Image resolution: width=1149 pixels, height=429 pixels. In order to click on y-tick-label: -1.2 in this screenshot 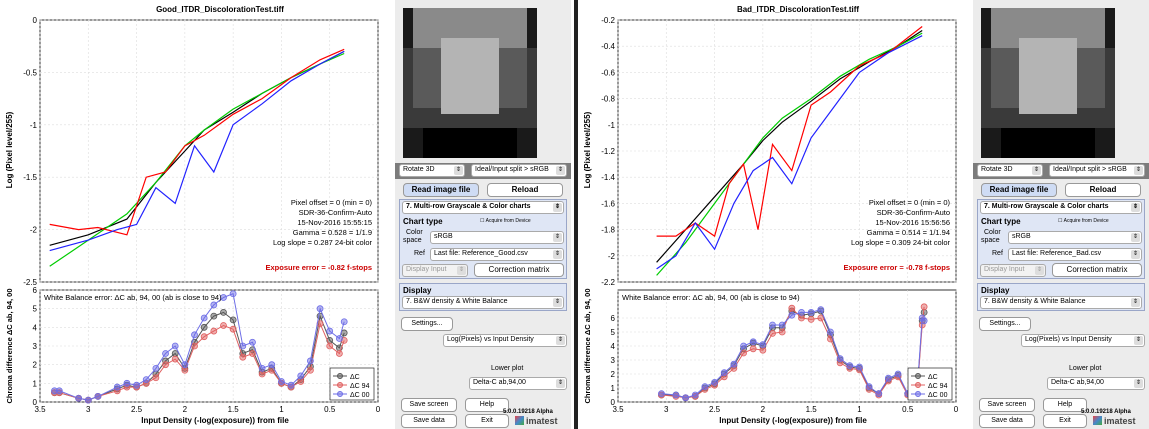, I will do `click(608, 151)`.